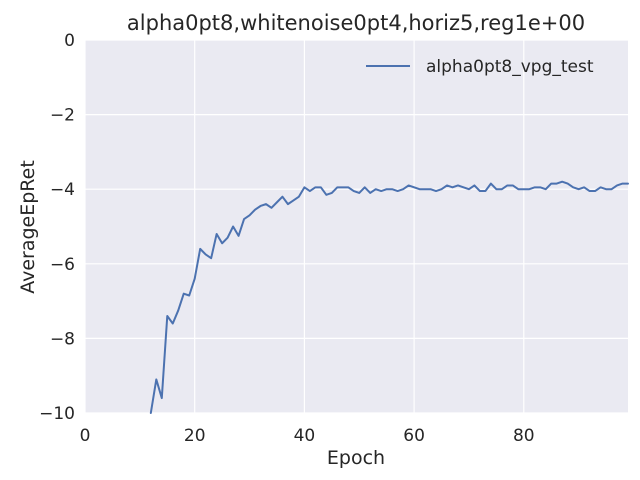 The image size is (640, 480). I want to click on x-tick-label: 0, so click(85, 436).